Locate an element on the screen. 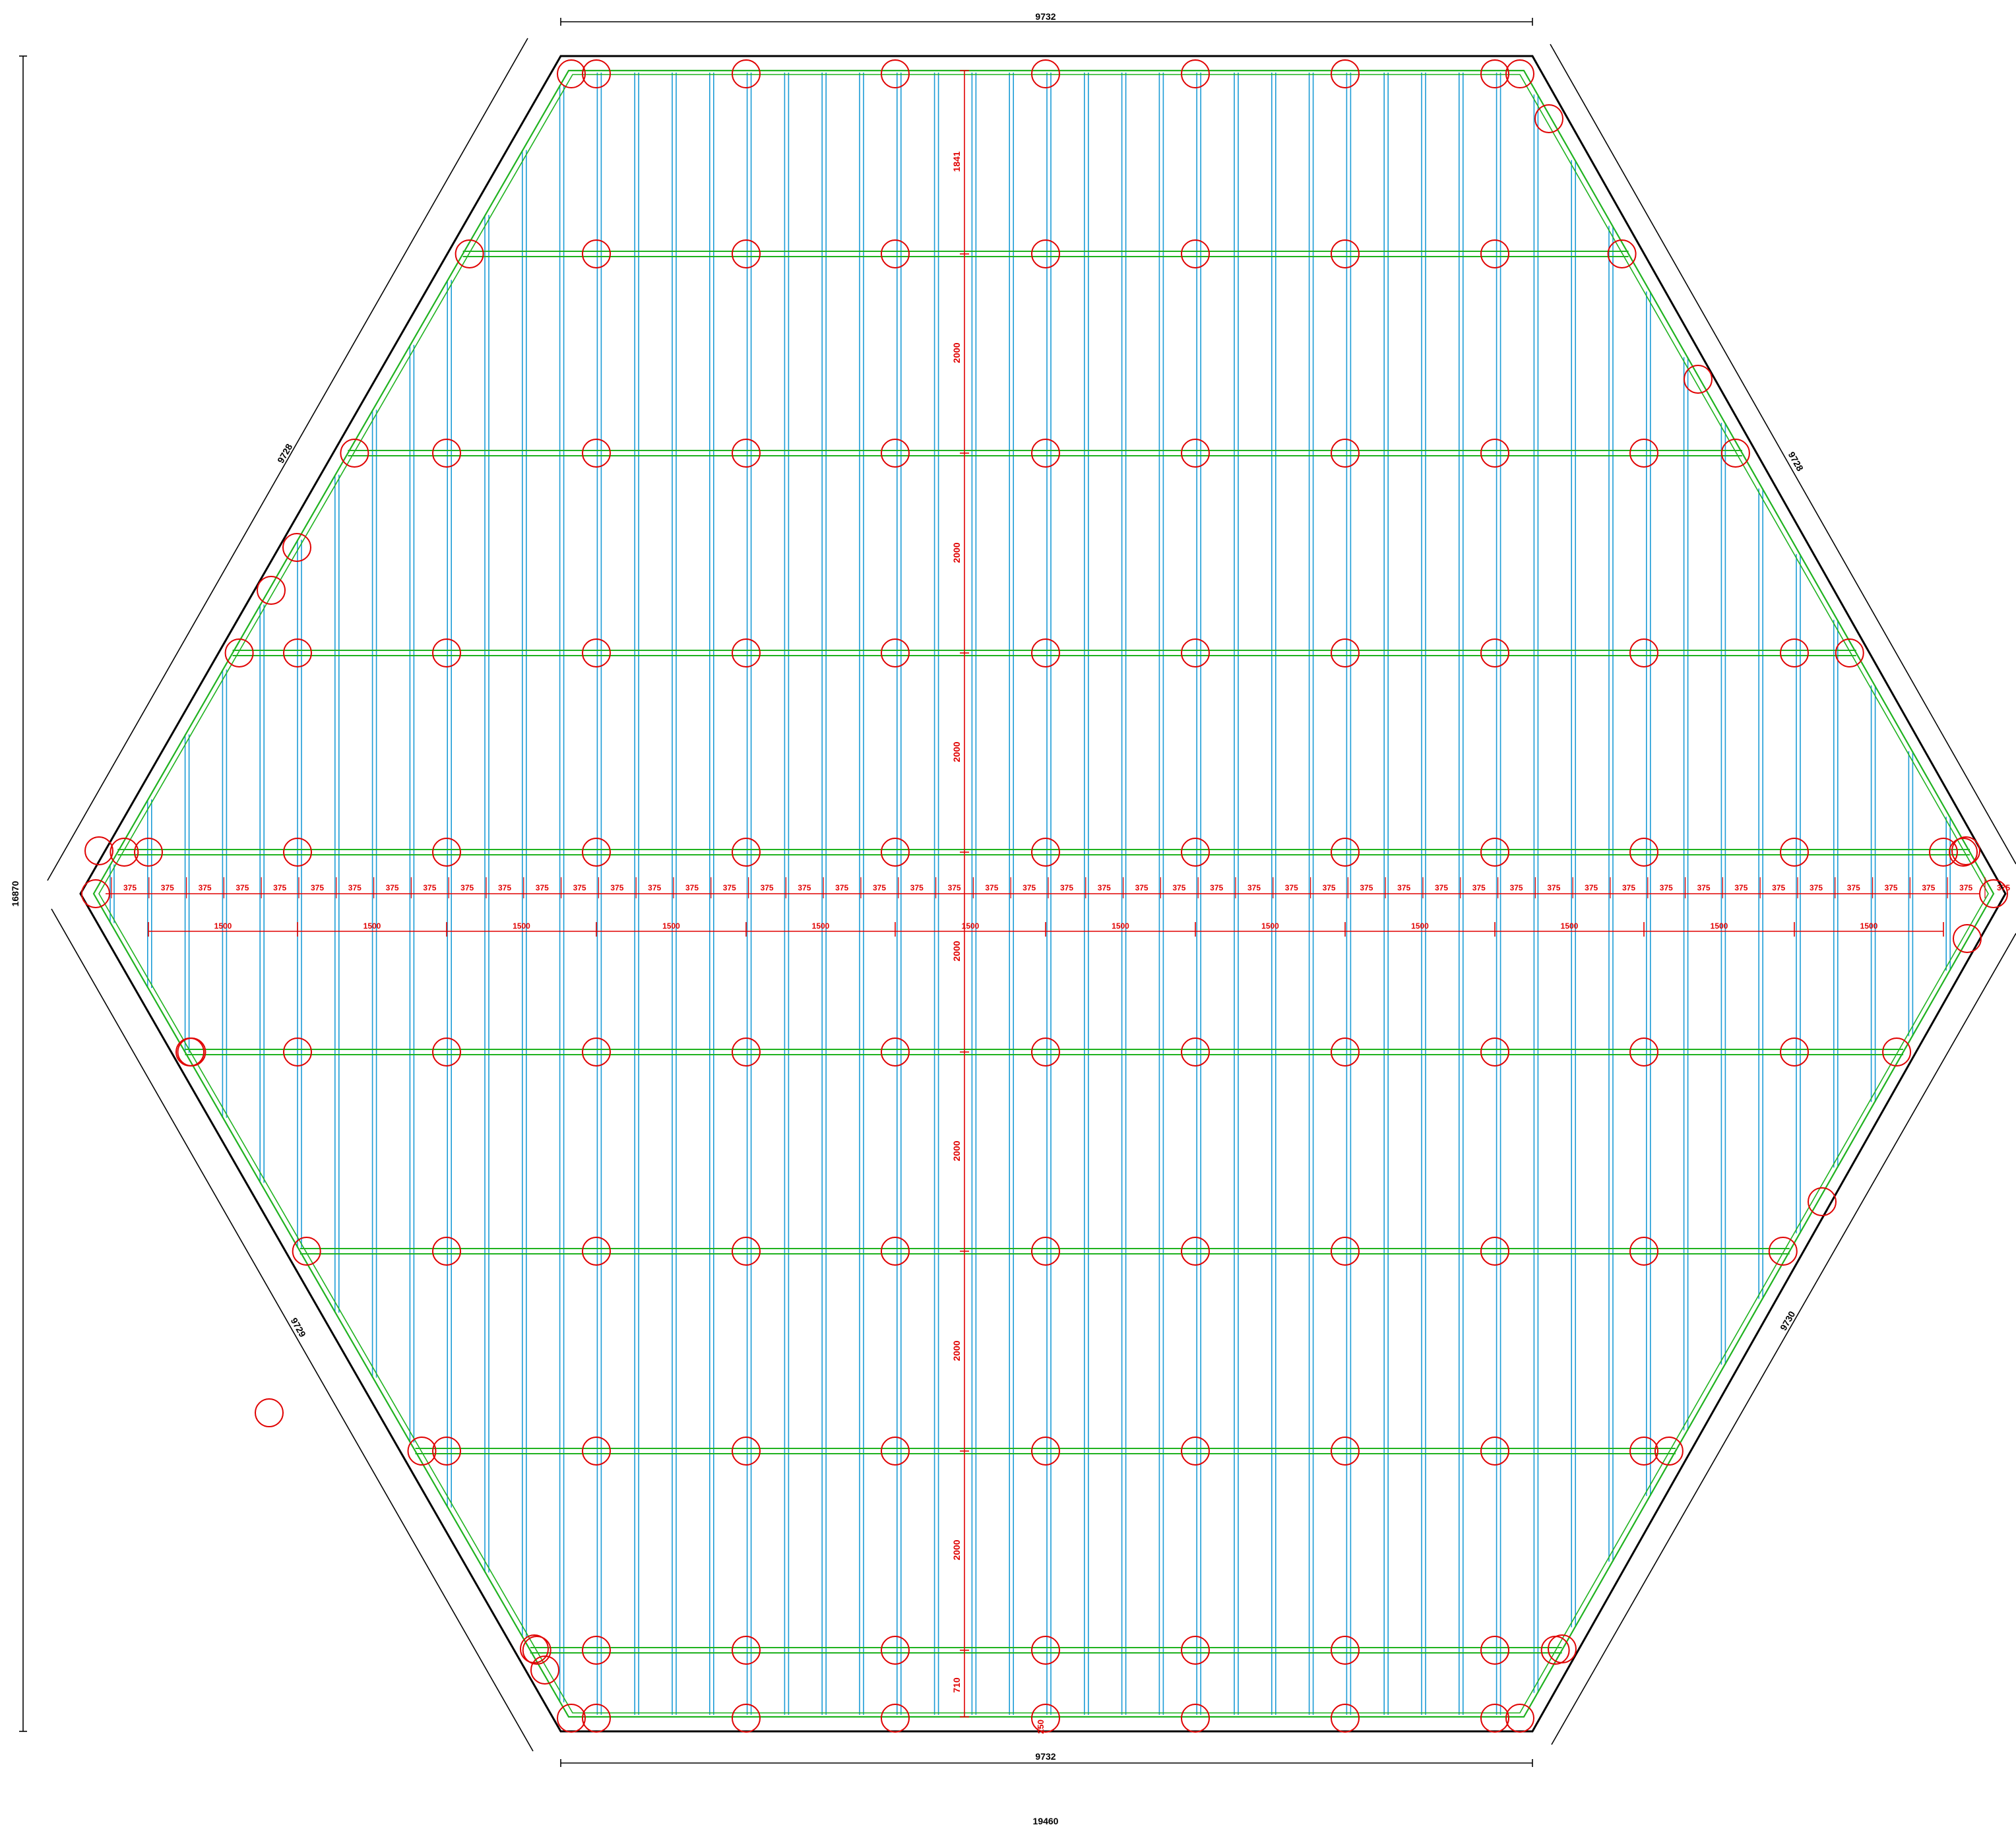  dim-overall-width-label: 19460 is located at coordinates (1046, 1821).